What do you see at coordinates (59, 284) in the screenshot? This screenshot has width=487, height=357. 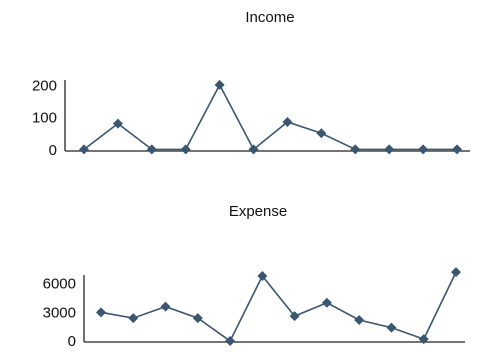 I see `y-tick-label: 6000` at bounding box center [59, 284].